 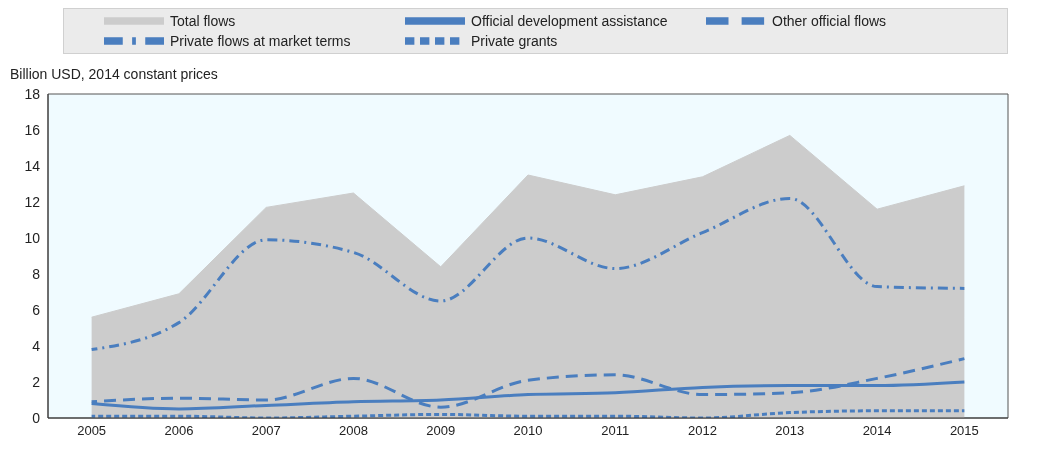 I want to click on x-tick-label: 2008, so click(x=353, y=431).